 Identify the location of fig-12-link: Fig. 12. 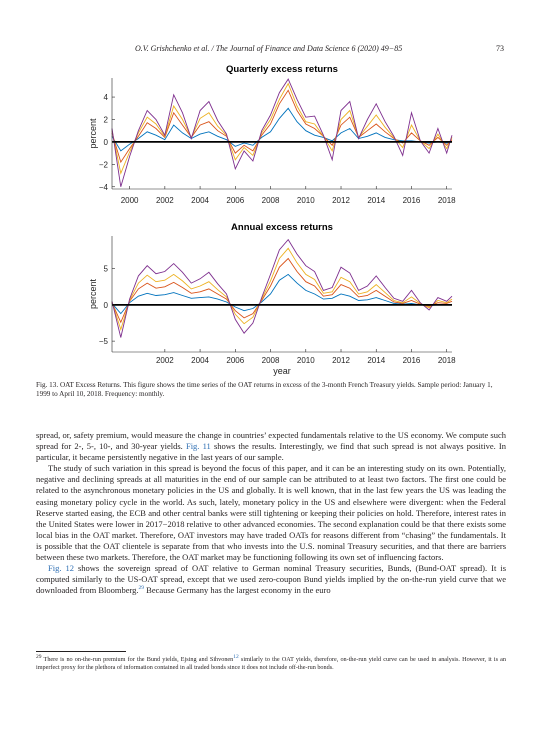
(61, 568).